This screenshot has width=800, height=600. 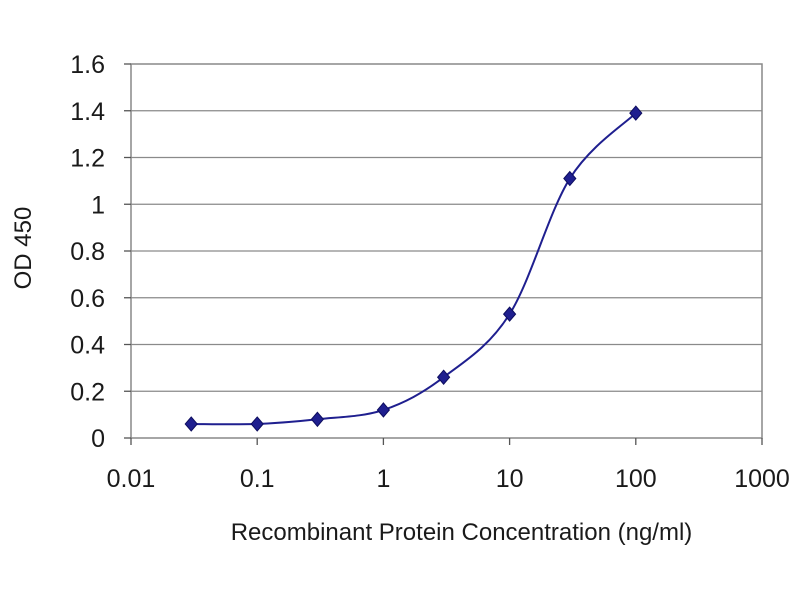 I want to click on x-tick-label: 0.1, so click(x=257, y=479).